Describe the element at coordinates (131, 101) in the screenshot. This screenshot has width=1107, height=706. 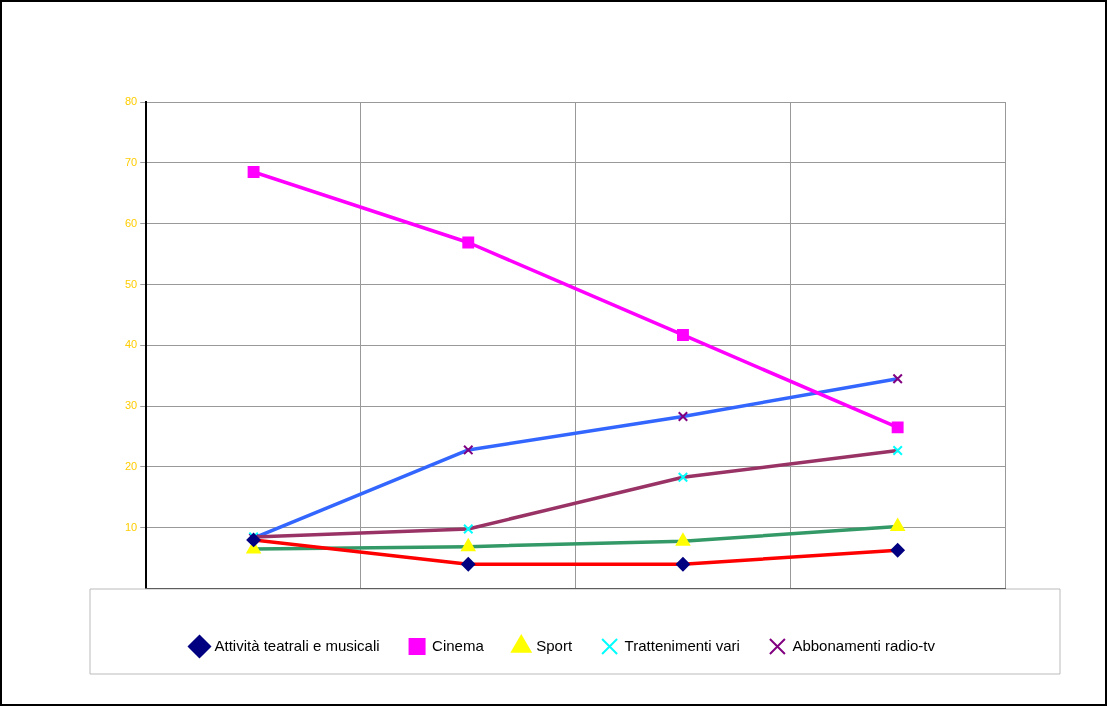
I see `y-tick-label: 80` at that location.